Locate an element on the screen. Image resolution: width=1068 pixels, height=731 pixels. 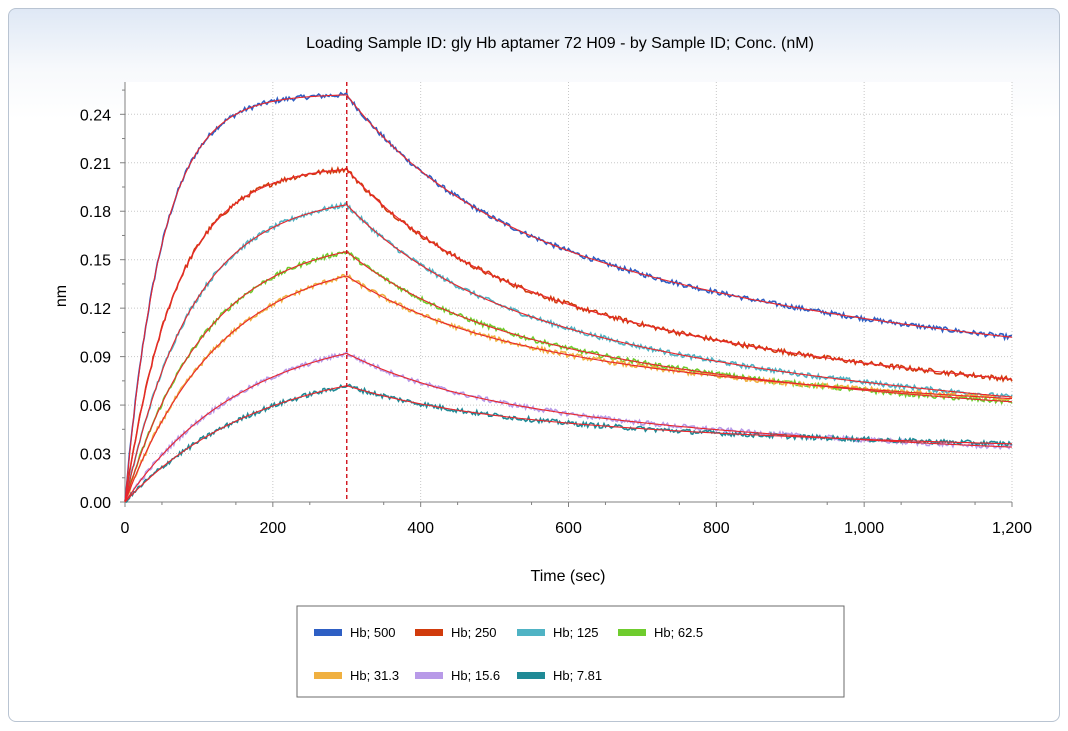
y-tick-label: 0.12 is located at coordinates (95, 309).